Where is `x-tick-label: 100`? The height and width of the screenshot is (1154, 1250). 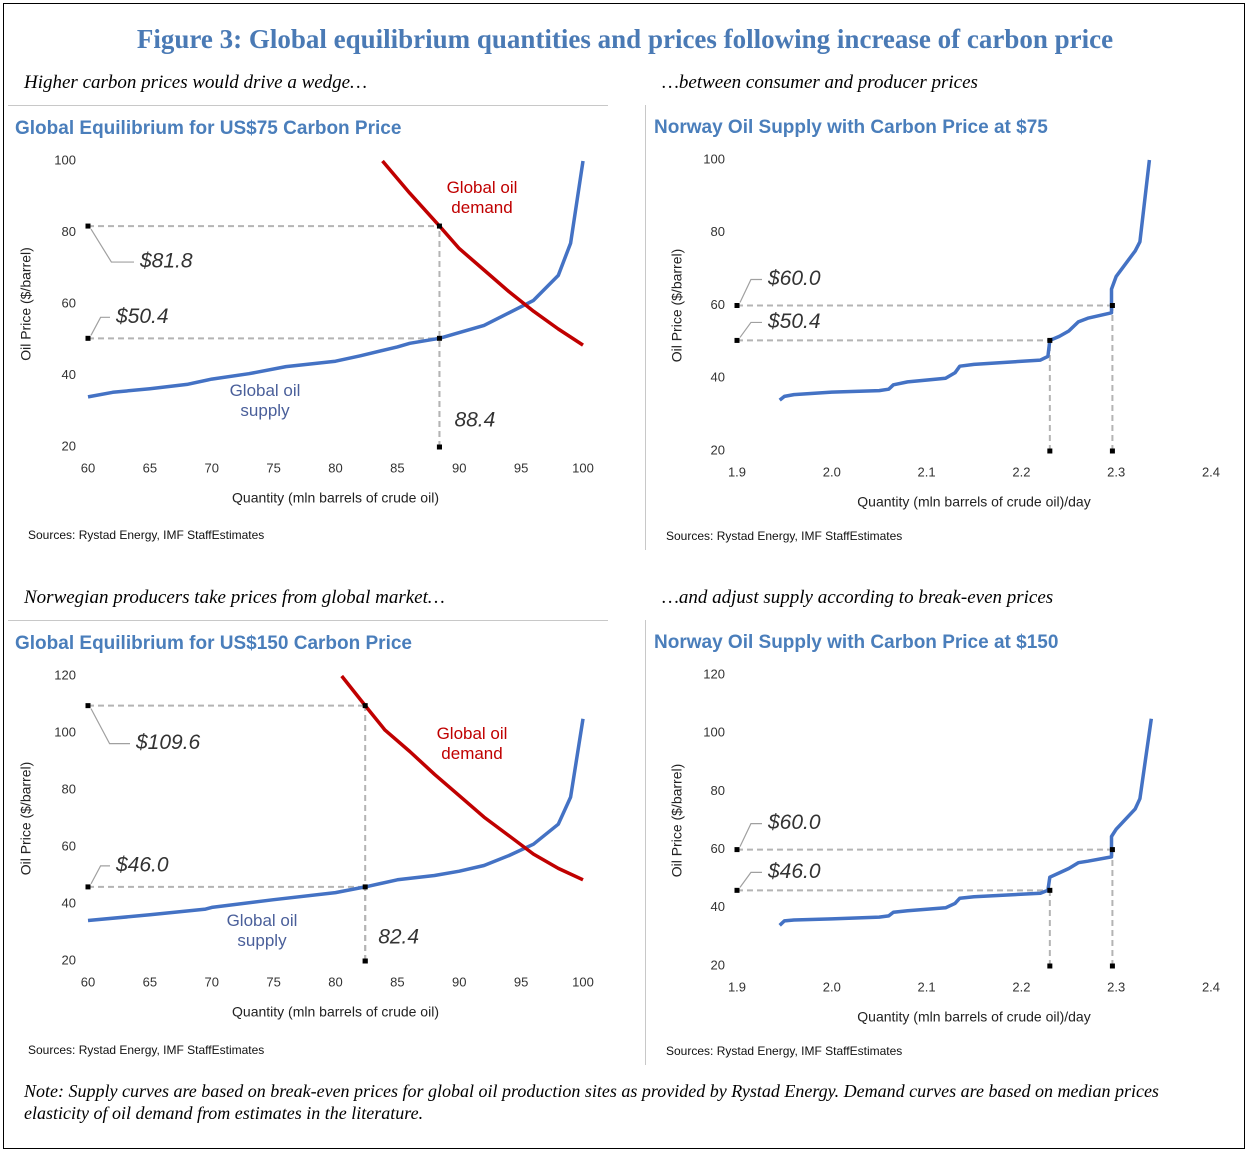
x-tick-label: 100 is located at coordinates (583, 981).